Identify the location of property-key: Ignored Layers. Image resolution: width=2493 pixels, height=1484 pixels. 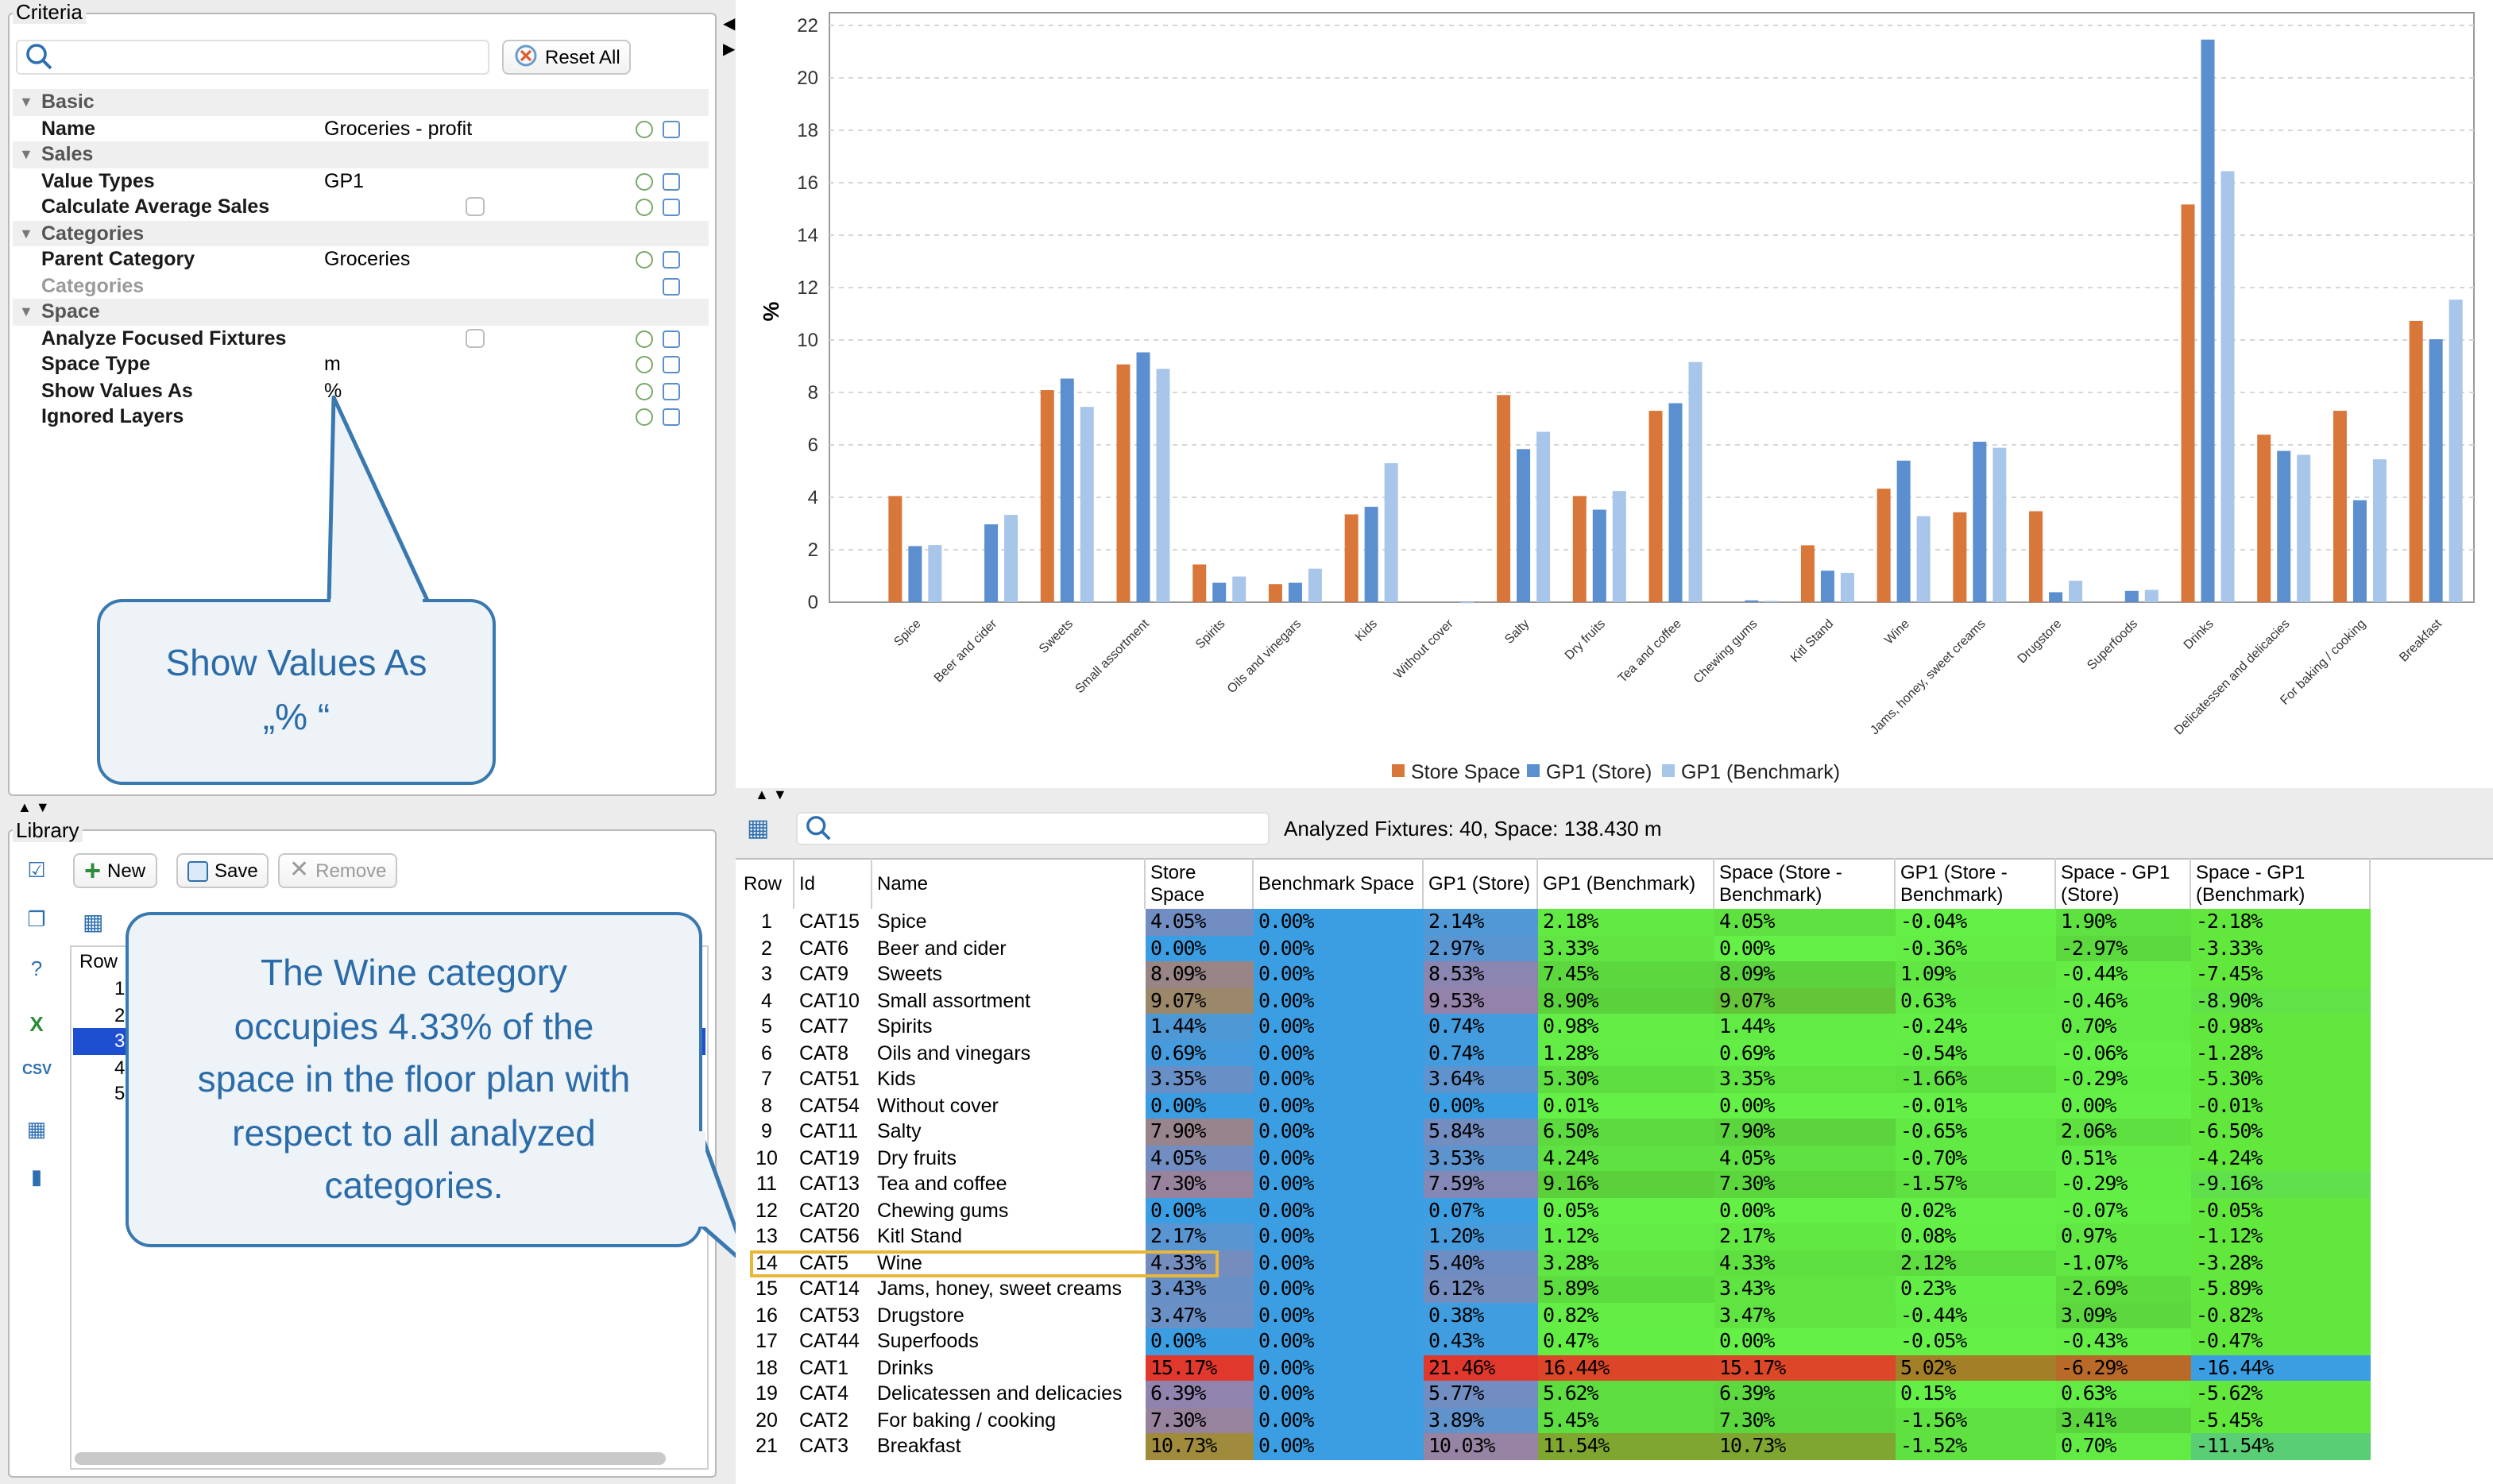
(113, 416).